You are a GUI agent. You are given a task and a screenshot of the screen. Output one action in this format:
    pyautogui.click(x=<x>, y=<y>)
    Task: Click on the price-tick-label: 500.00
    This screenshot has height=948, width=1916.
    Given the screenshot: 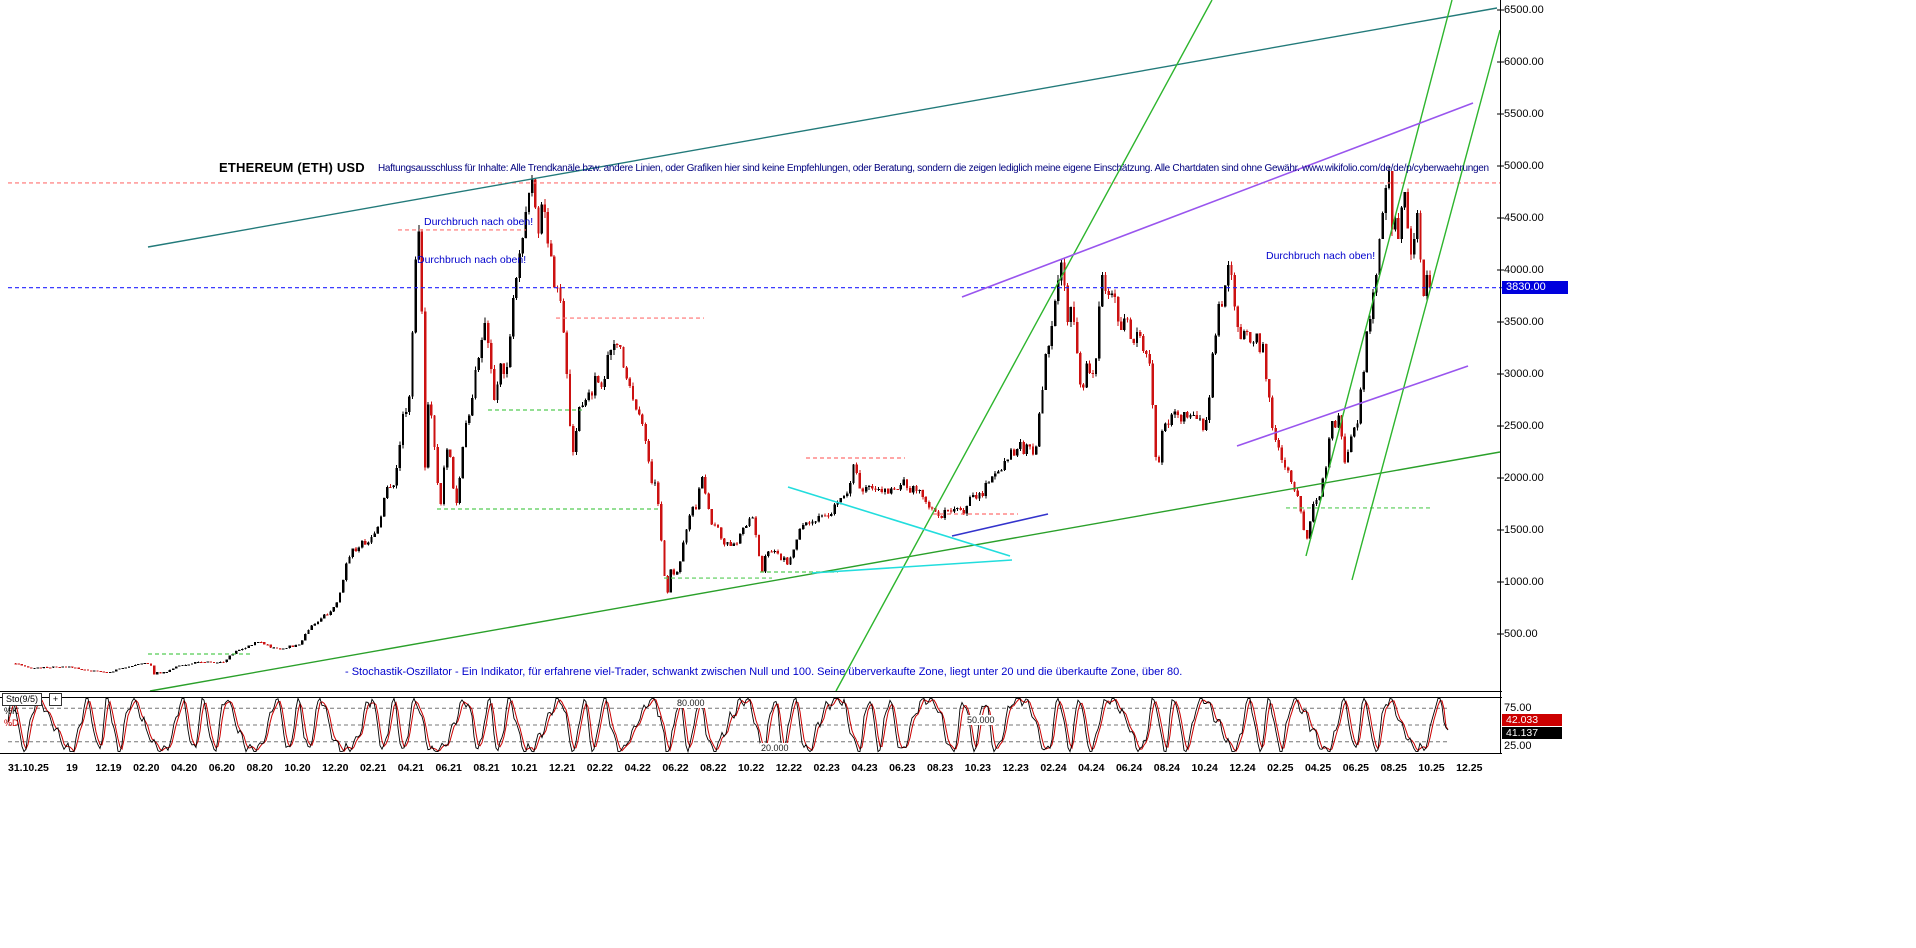 What is the action you would take?
    pyautogui.click(x=1521, y=634)
    